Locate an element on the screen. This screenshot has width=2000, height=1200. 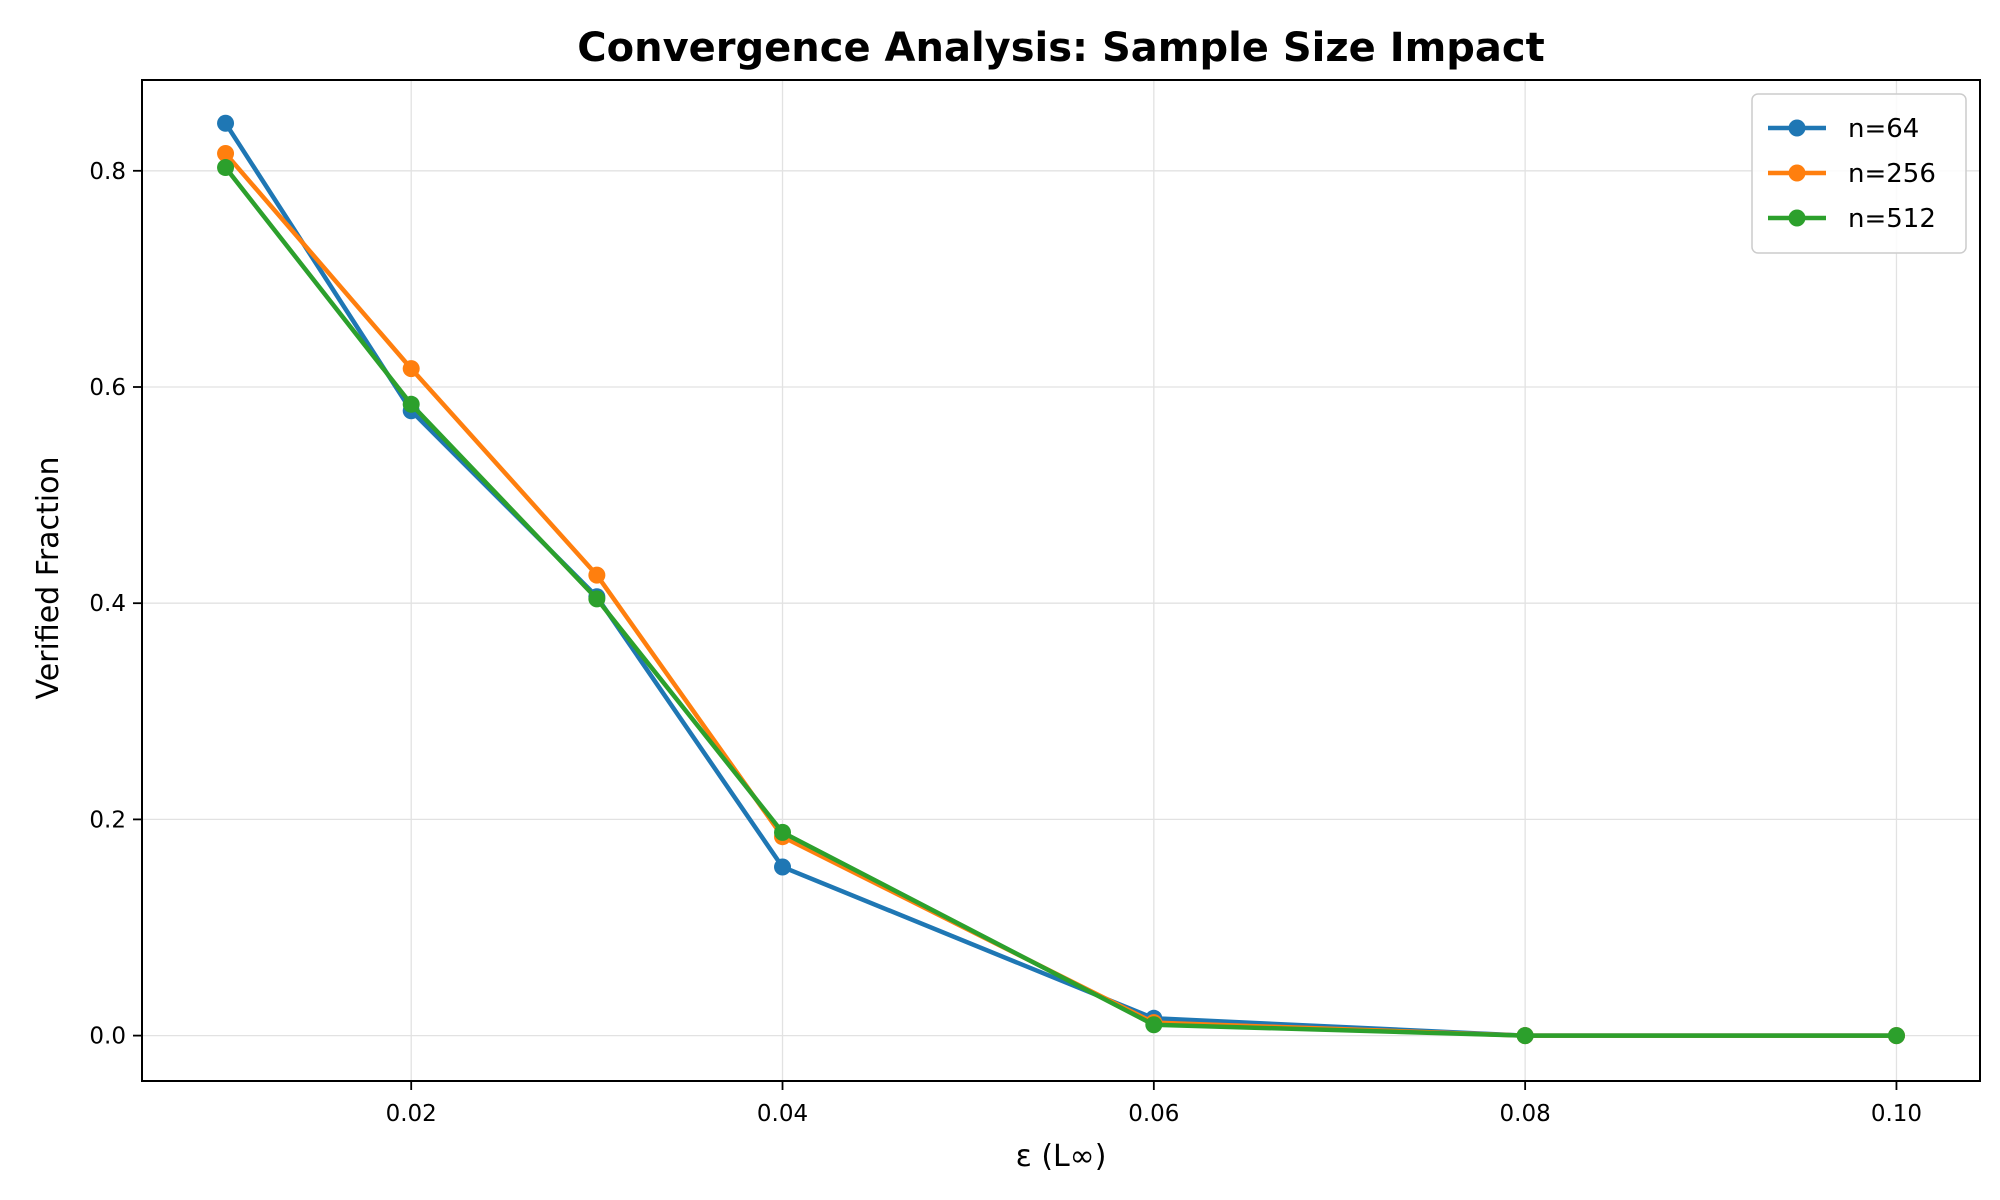
x-axis-label: ε (L∞) is located at coordinates (1061, 1156).